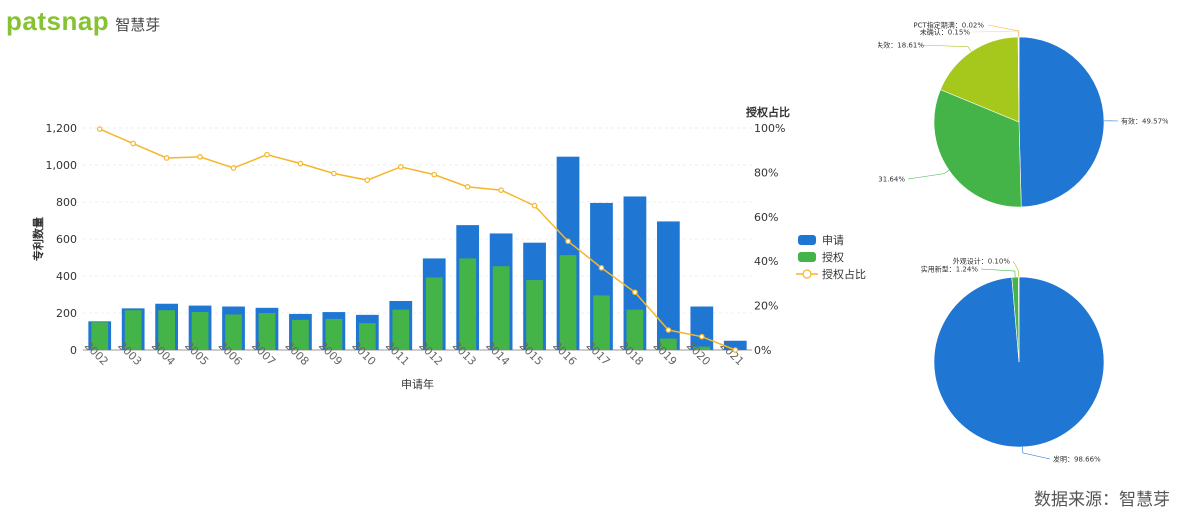 The width and height of the screenshot is (1178, 518). I want to click on legend-label-applications: 申请, so click(833, 240).